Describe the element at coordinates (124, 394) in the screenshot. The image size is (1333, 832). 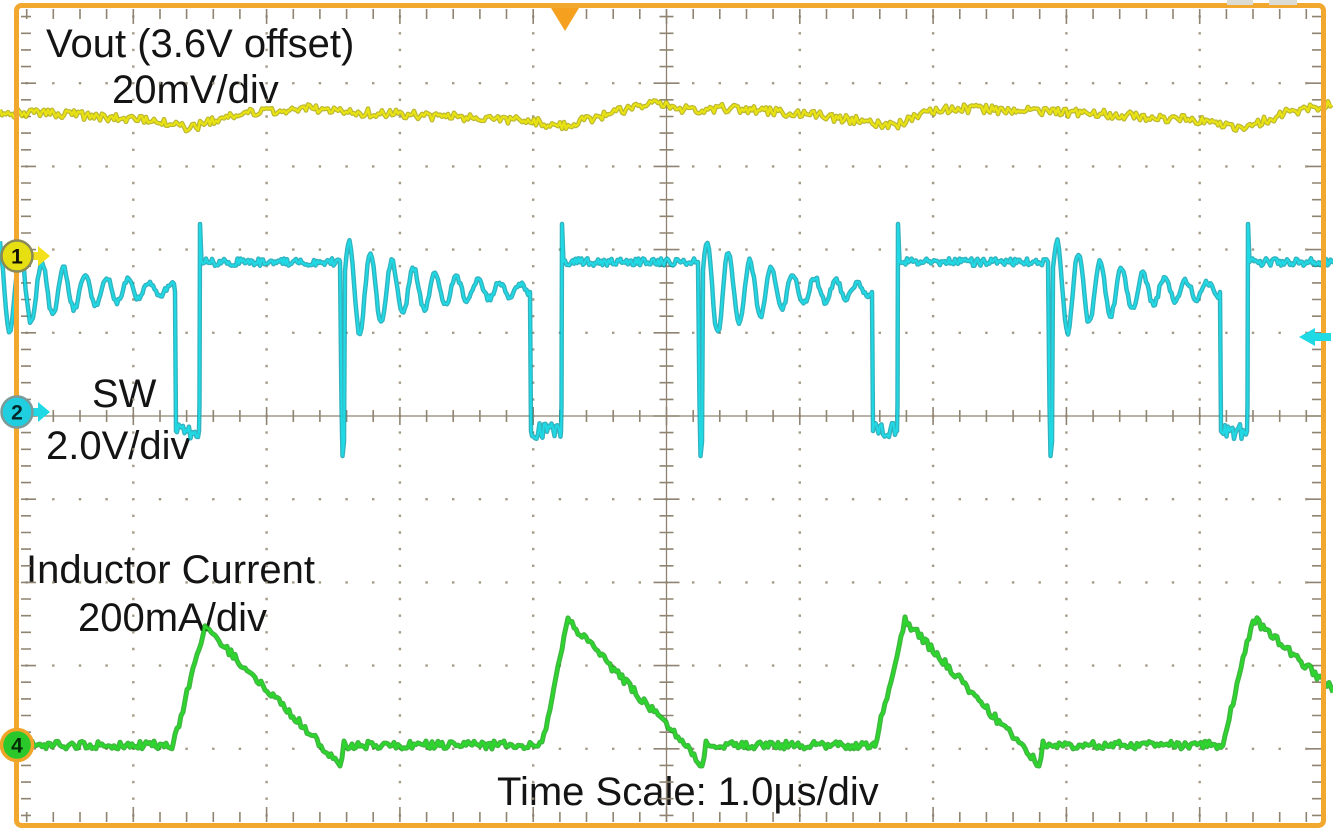
I see `ch2-label-line1: SW` at that location.